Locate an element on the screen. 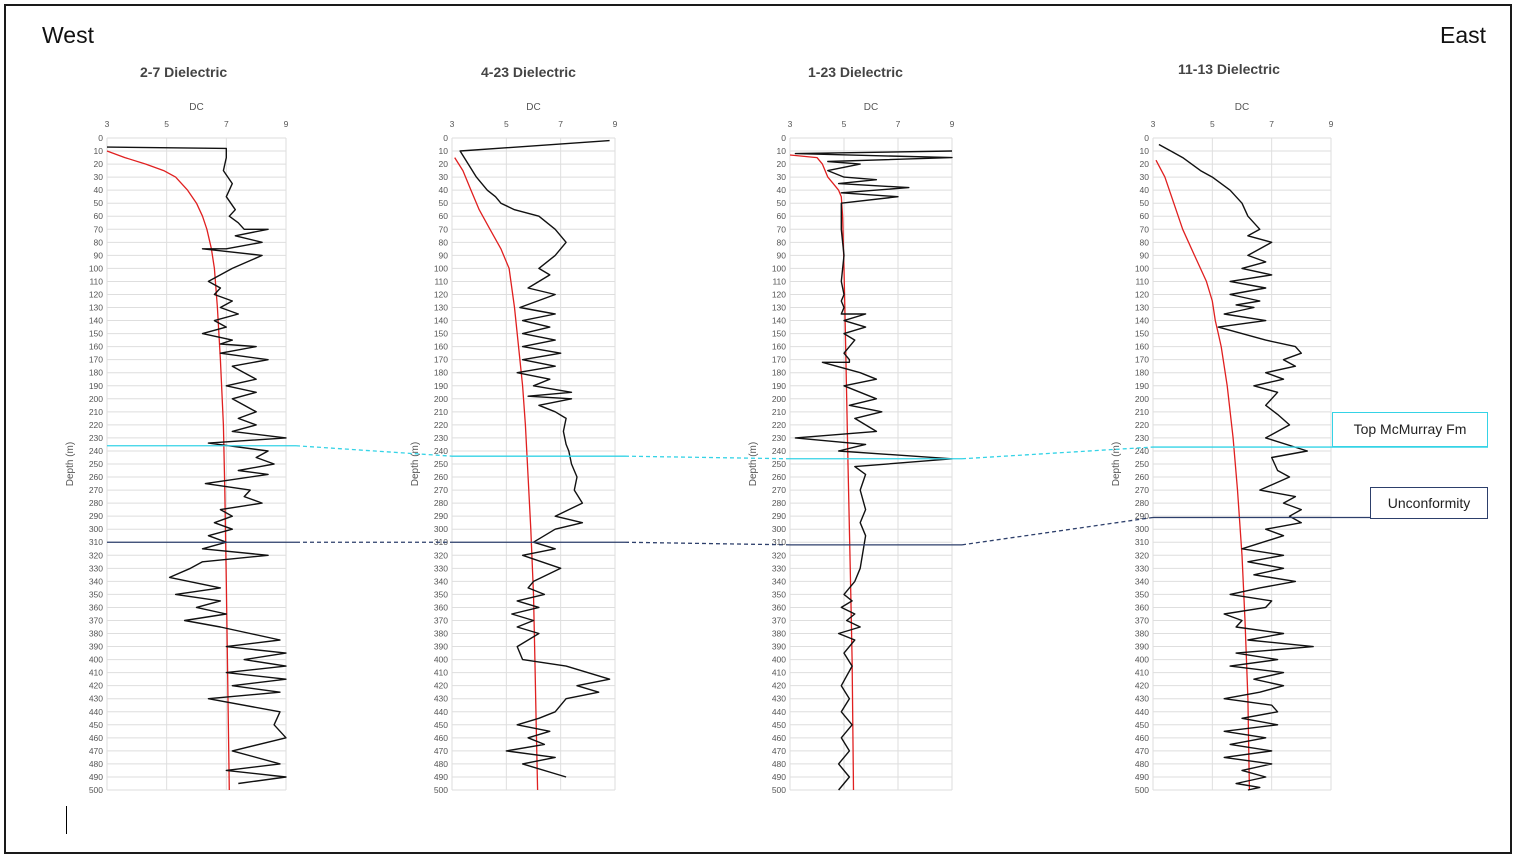  y-tick-label: 320 is located at coordinates (779, 555).